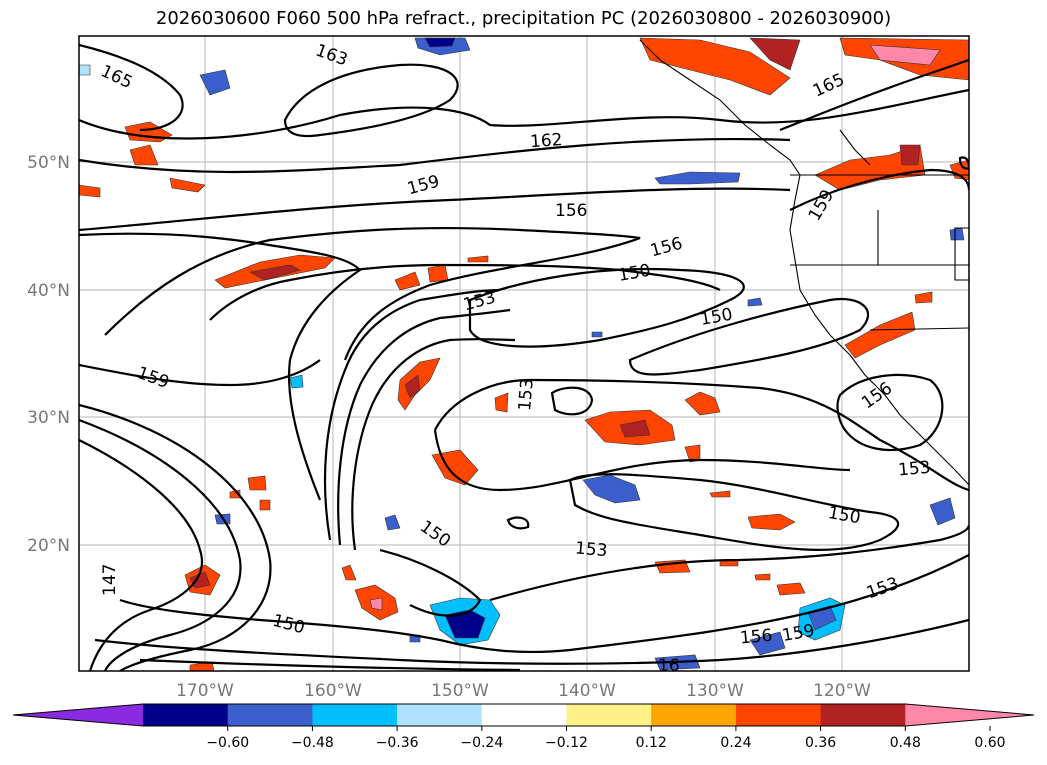  I want to click on contour-label: 147, so click(110, 580).